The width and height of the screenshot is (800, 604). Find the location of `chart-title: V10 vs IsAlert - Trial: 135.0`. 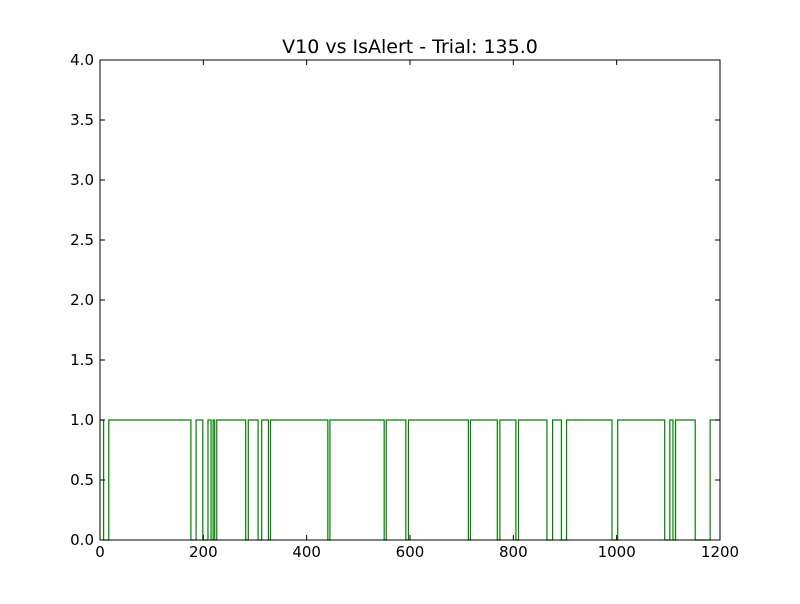

chart-title: V10 vs IsAlert - Trial: 135.0 is located at coordinates (410, 47).